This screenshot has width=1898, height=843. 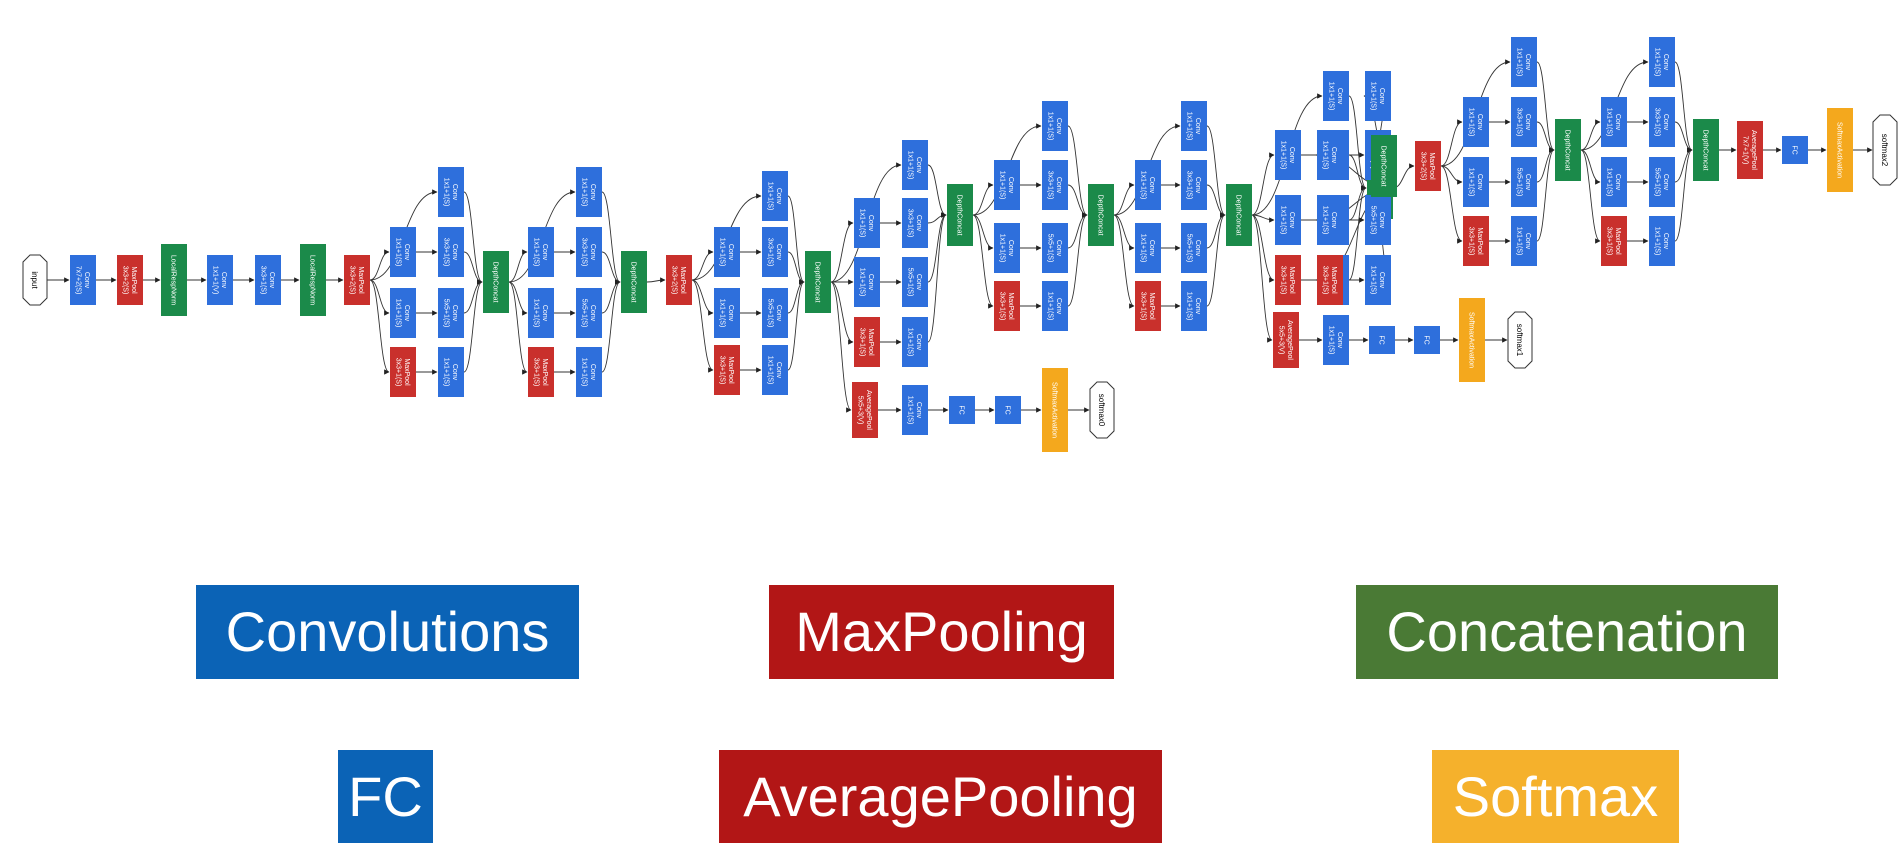 What do you see at coordinates (82, 280) in the screenshot?
I see `svg-text: Conv7x7+2(S)` at bounding box center [82, 280].